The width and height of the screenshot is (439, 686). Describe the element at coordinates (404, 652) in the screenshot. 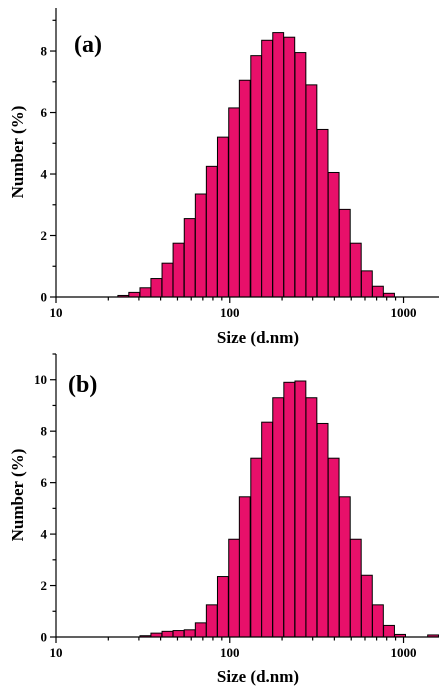

I see `x-tick-label-b-2: 1000` at that location.